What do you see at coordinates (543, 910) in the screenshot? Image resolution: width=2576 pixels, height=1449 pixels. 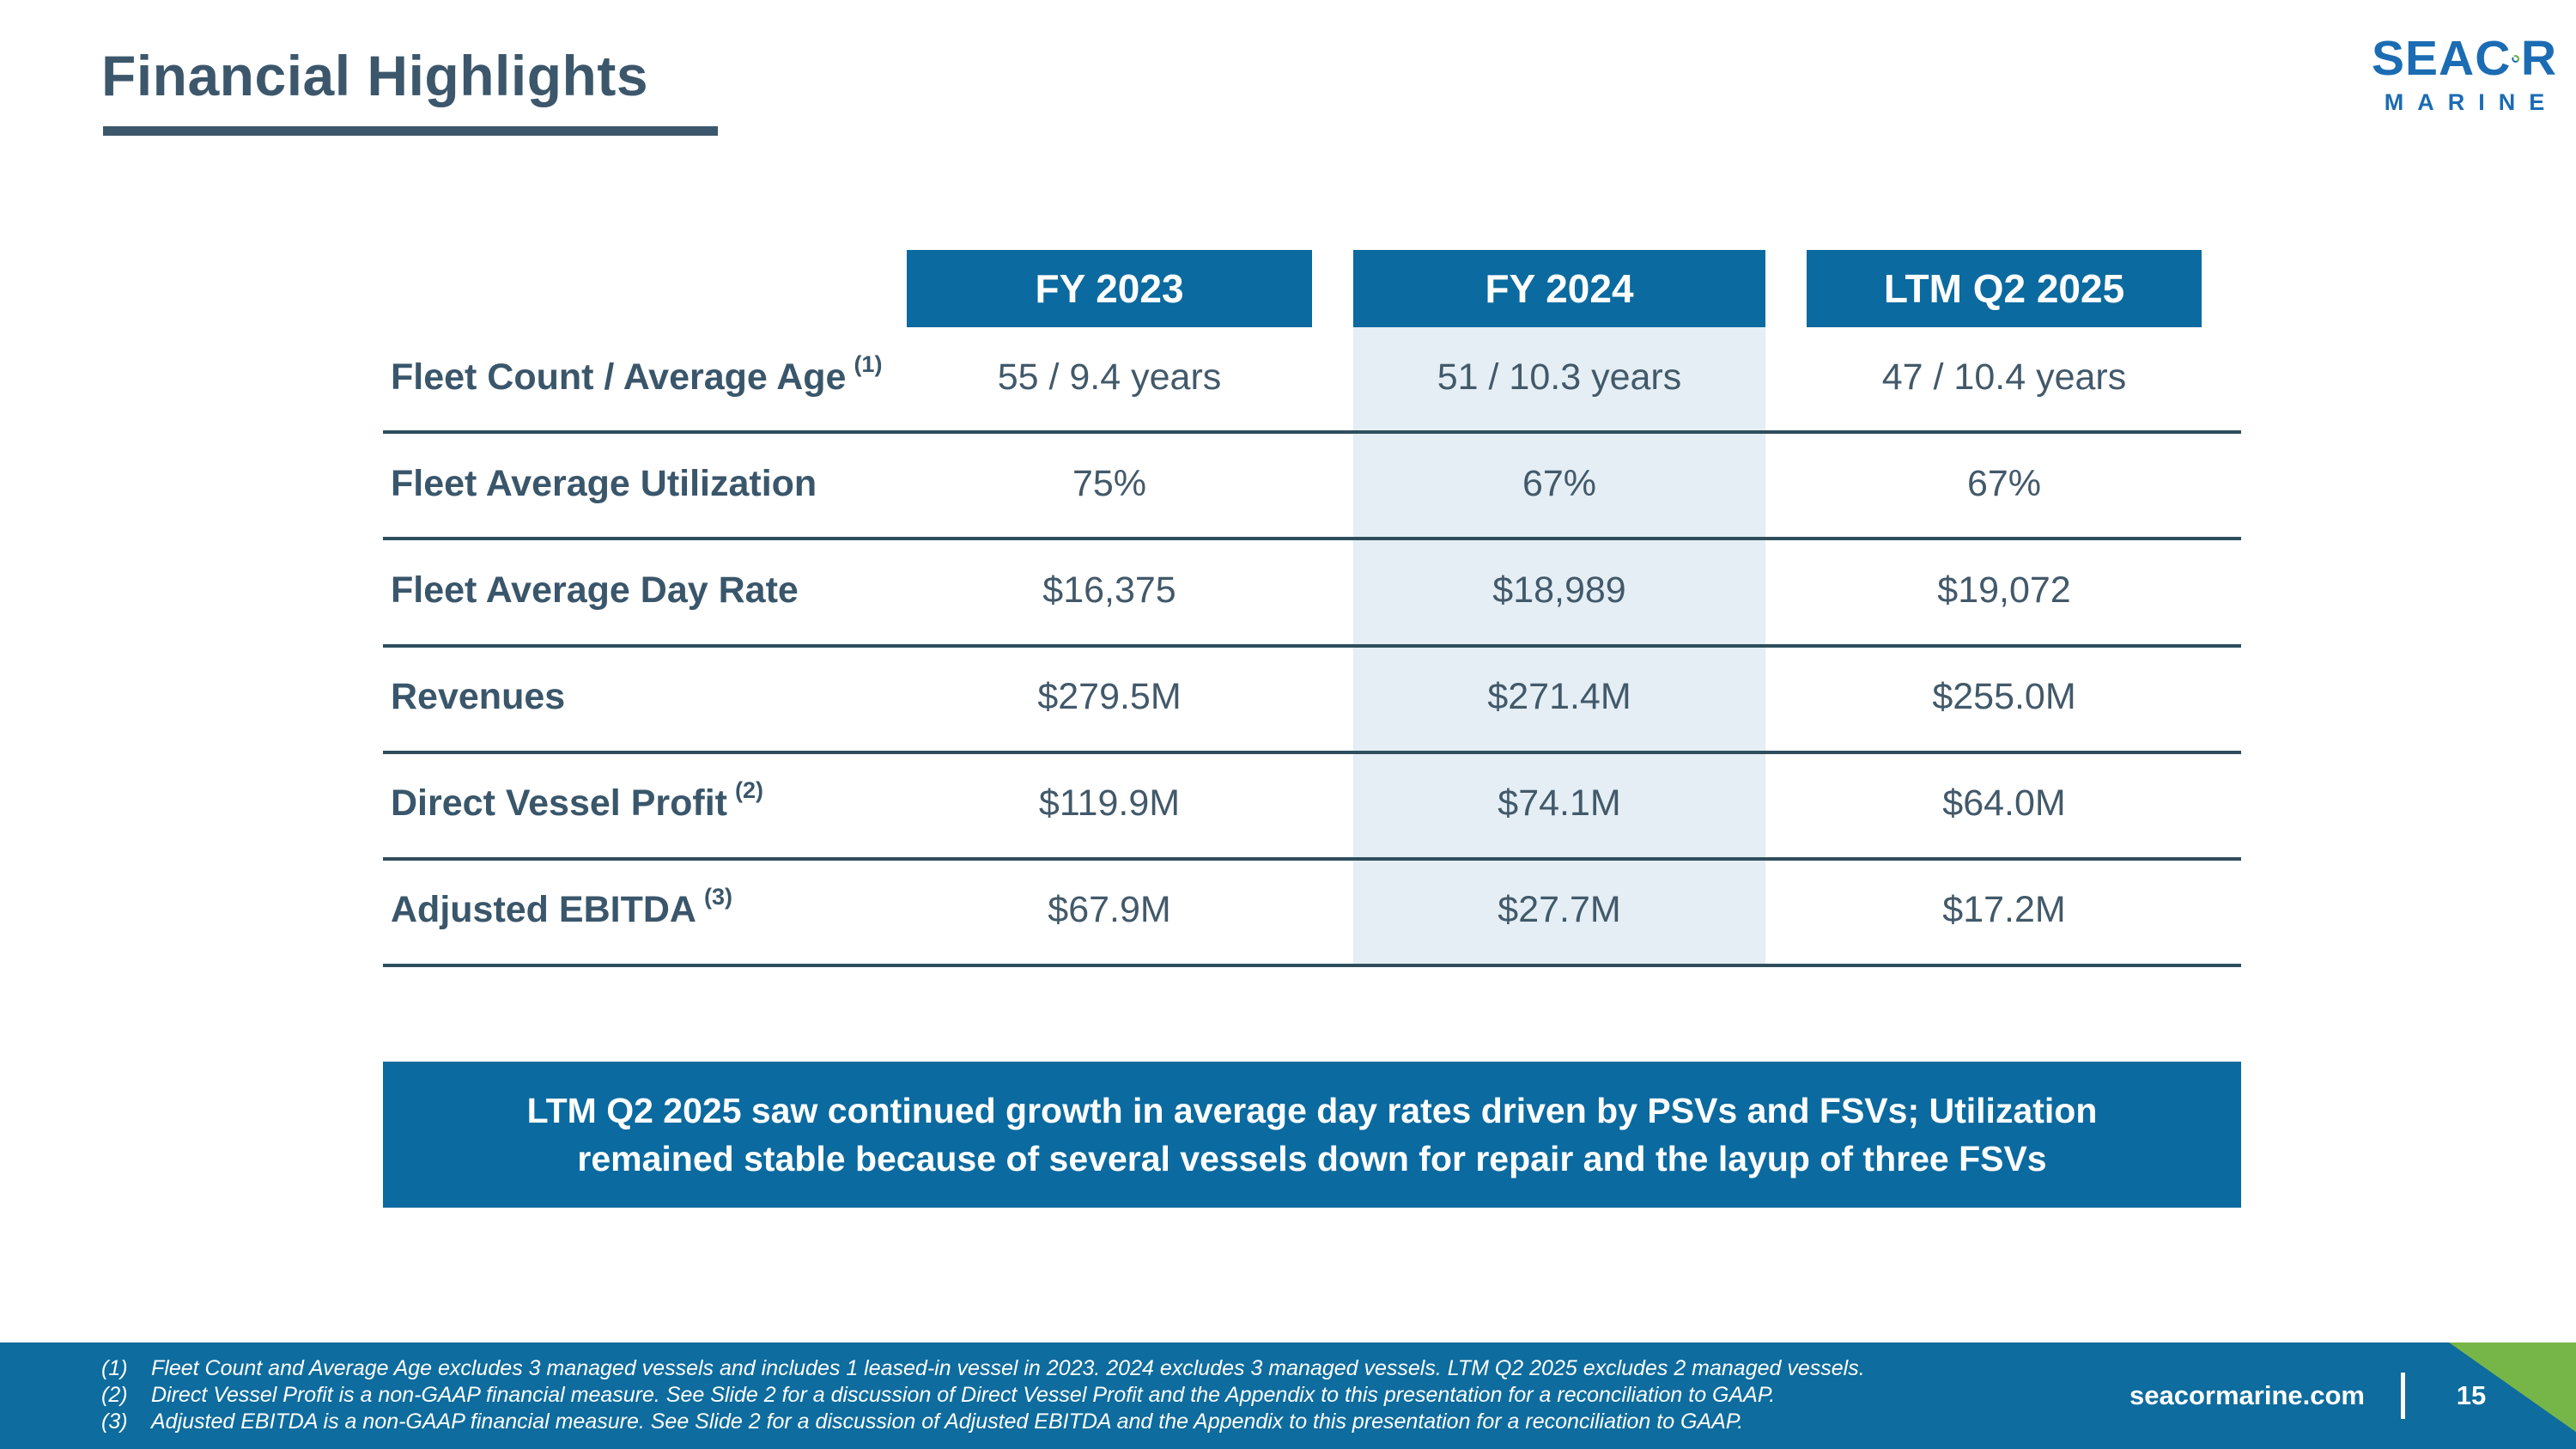 I see `row-label-text: Adjusted EBITDA` at bounding box center [543, 910].